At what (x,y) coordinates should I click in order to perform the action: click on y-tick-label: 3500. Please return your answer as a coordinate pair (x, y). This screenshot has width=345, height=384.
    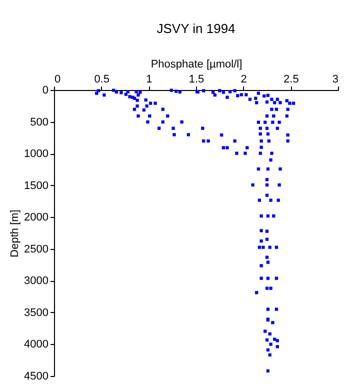
    Looking at the image, I should click on (36, 312).